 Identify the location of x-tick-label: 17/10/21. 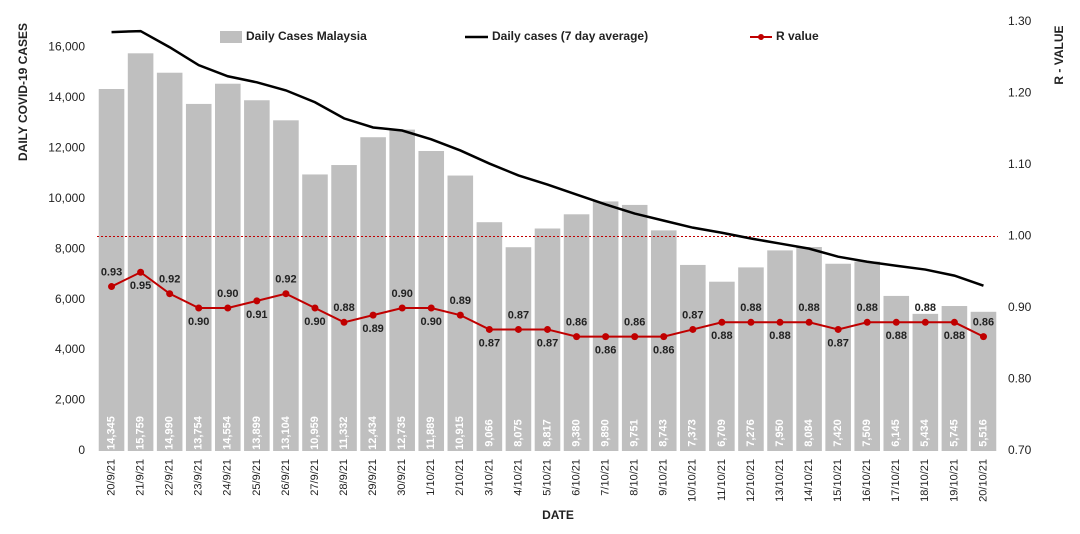
(896, 480).